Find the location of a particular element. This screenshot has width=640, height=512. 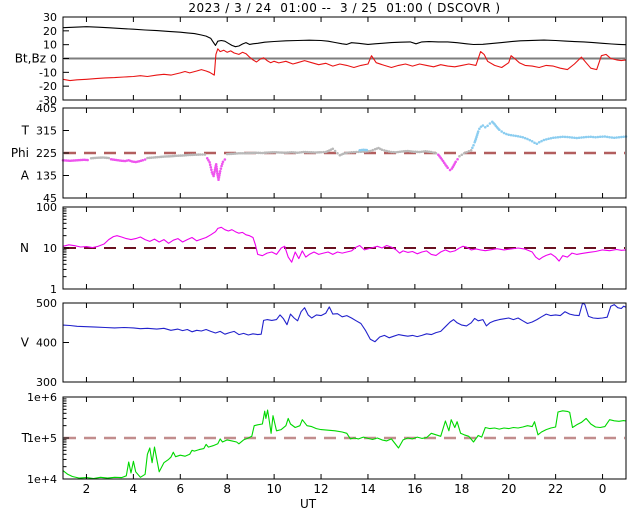

y-tick-label: 1e+4 is located at coordinates (42, 479).